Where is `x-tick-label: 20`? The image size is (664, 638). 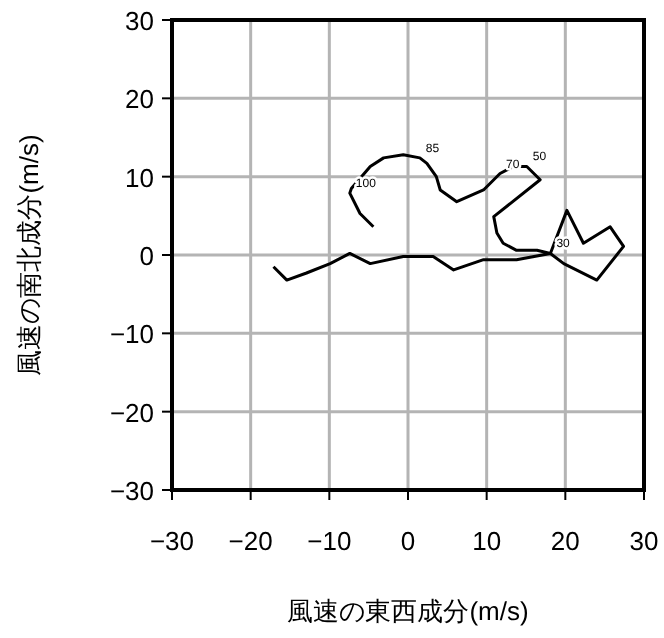
x-tick-label: 20 is located at coordinates (565, 541).